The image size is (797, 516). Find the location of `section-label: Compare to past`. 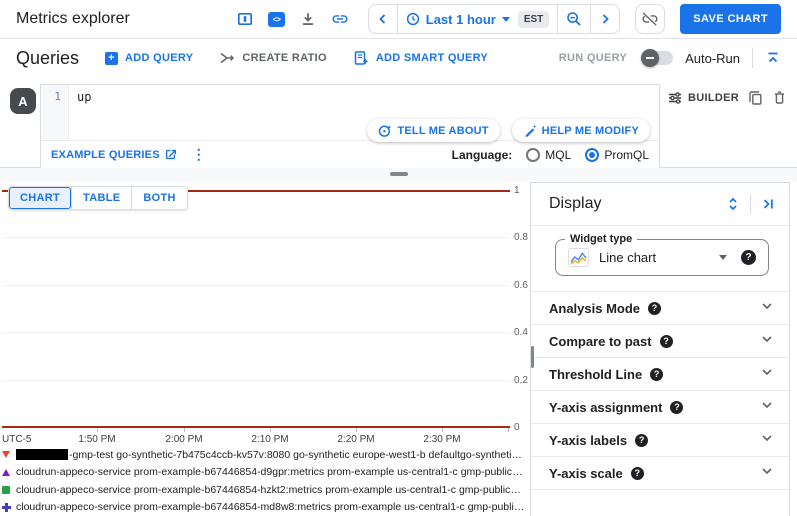

section-label: Compare to past is located at coordinates (600, 341).